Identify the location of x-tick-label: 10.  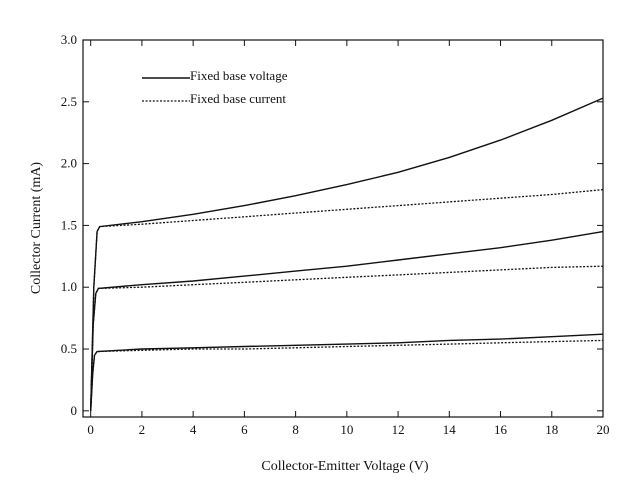
(346, 429).